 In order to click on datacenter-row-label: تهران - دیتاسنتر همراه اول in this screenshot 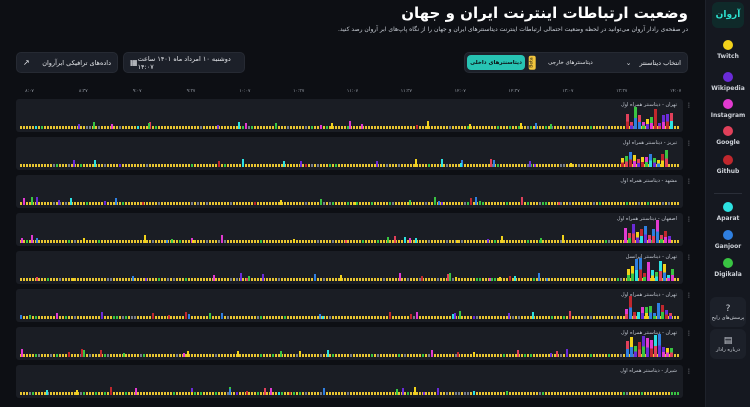, I will do `click(648, 105)`.